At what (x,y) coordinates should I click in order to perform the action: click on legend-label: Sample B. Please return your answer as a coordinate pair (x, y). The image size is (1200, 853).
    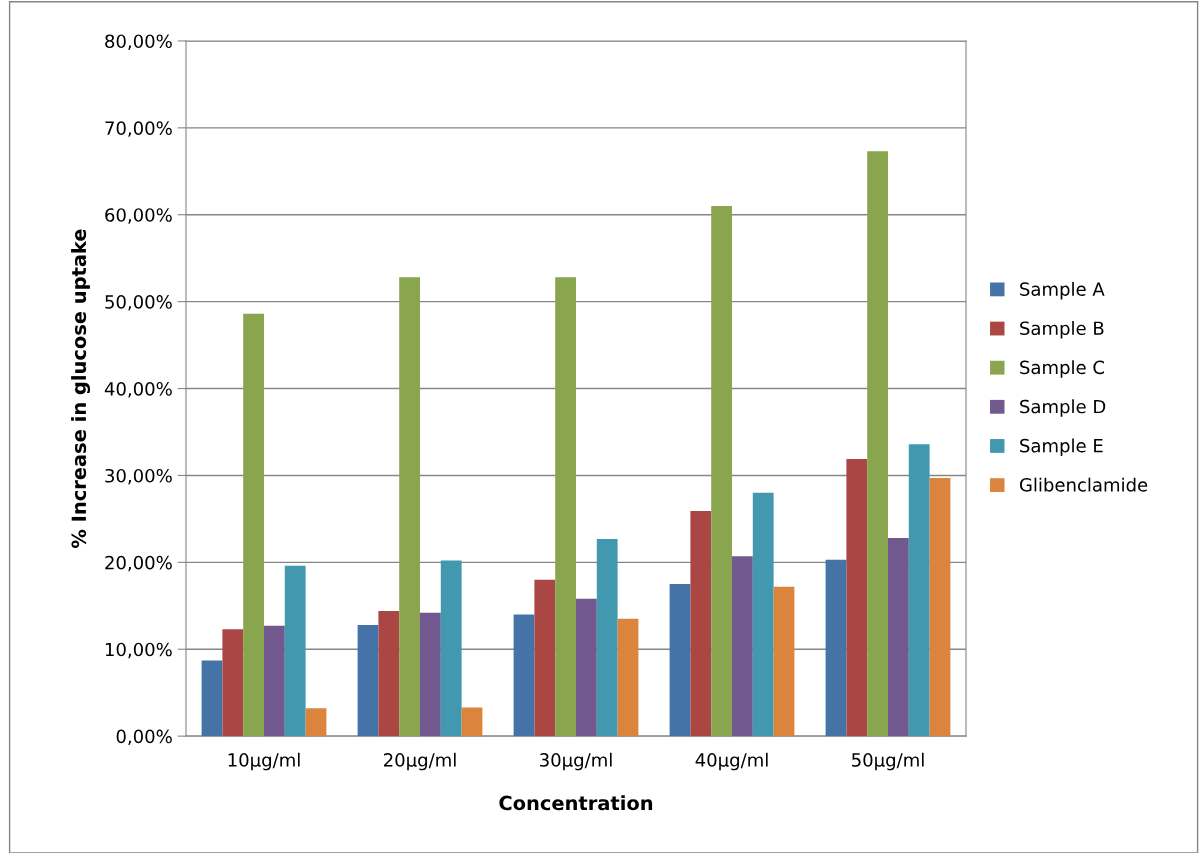
    Looking at the image, I should click on (1062, 330).